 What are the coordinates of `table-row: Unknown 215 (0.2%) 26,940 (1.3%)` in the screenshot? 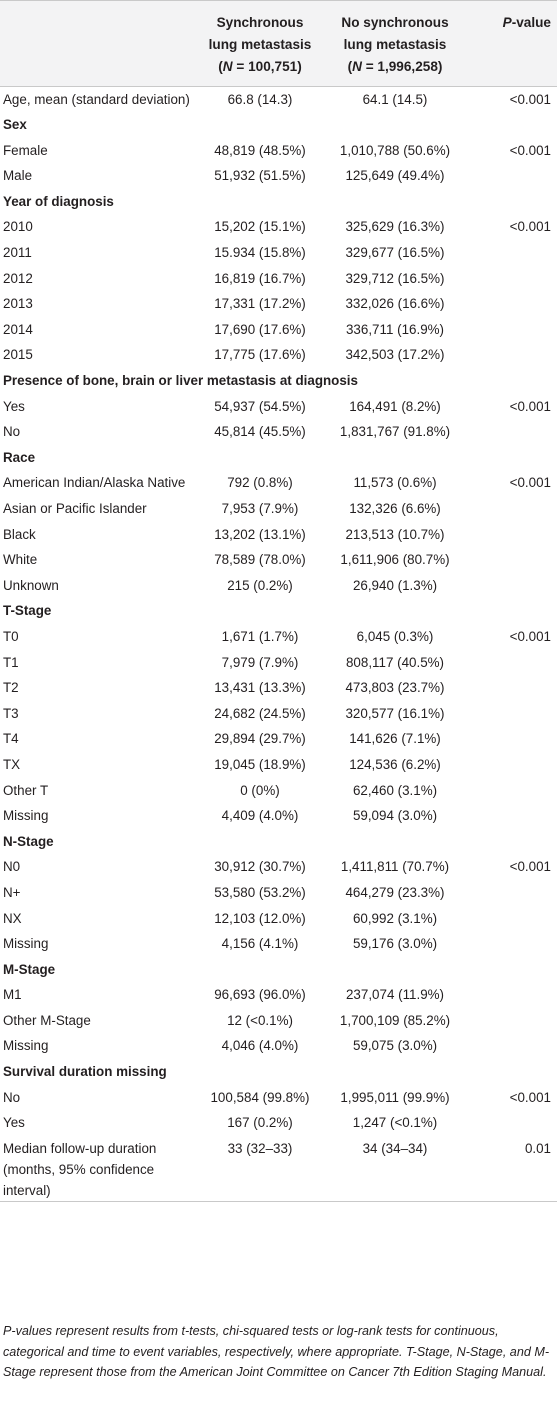 It's located at (278, 586).